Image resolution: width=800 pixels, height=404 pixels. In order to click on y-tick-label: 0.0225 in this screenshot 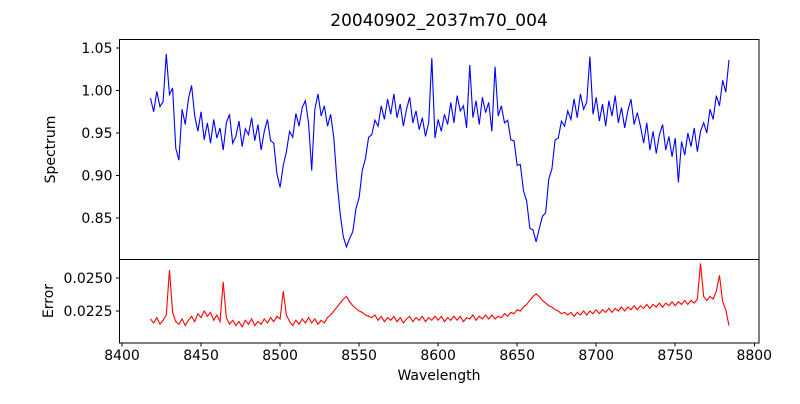, I will do `click(88, 312)`.